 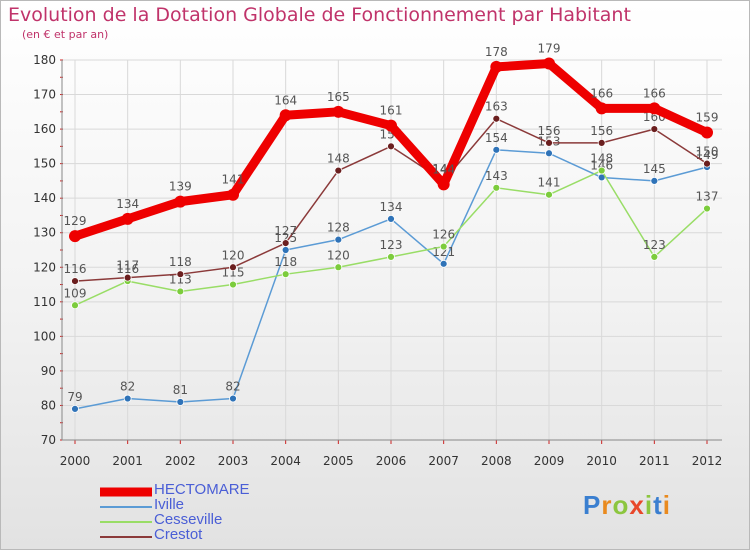 What do you see at coordinates (338, 461) in the screenshot?
I see `x-tick-label: 2005` at bounding box center [338, 461].